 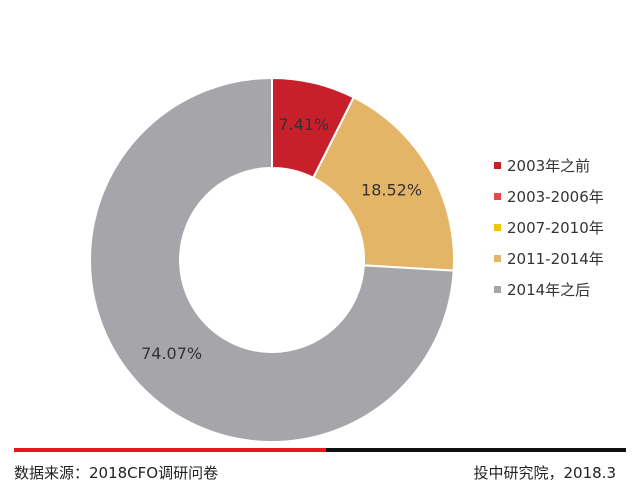 What do you see at coordinates (116, 473) in the screenshot?
I see `source-note: 数据来源：2018CFO调研问卷` at bounding box center [116, 473].